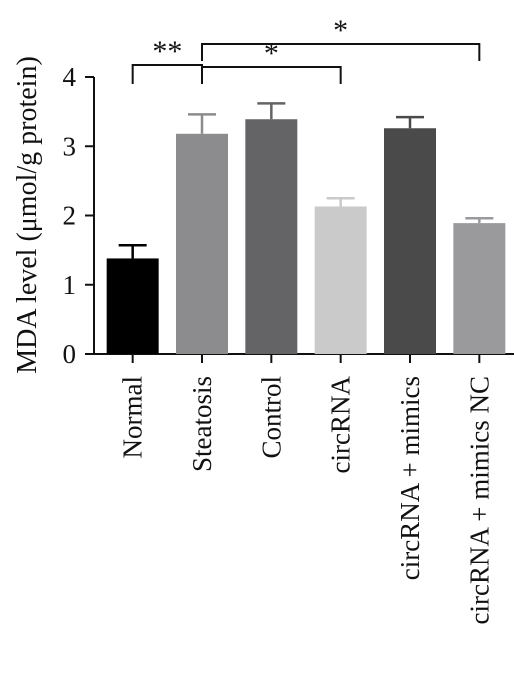  Describe the element at coordinates (70, 285) in the screenshot. I see `y-tick-label: 1` at that location.